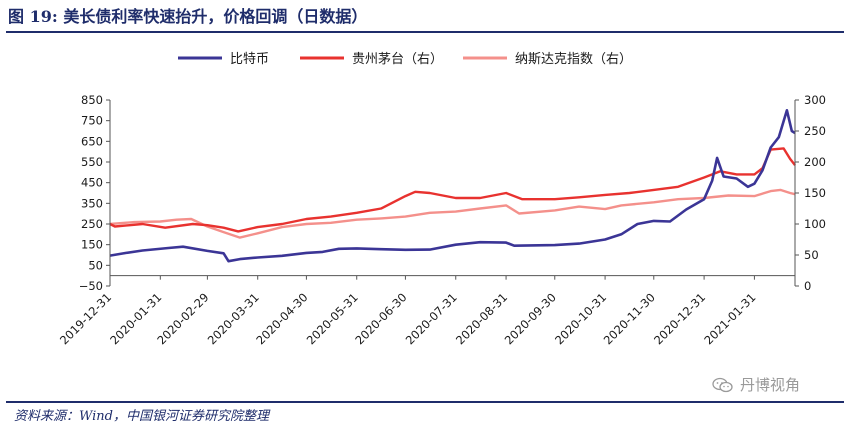 This screenshot has height=428, width=851. What do you see at coordinates (431, 318) in the screenshot?
I see `x-axis-tick-label: 2020-07-31` at bounding box center [431, 318].